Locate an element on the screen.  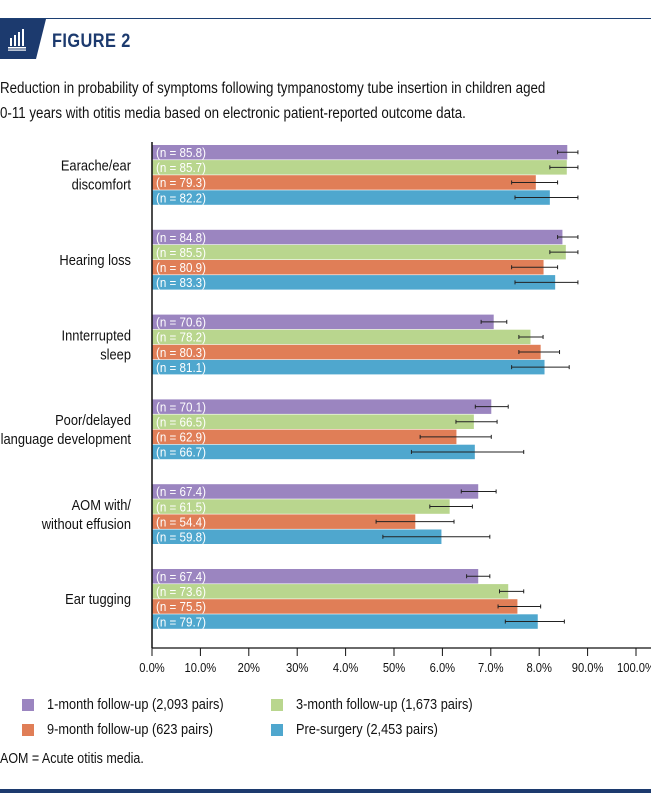
bar-data-label: (n = 85.5) is located at coordinates (181, 252).